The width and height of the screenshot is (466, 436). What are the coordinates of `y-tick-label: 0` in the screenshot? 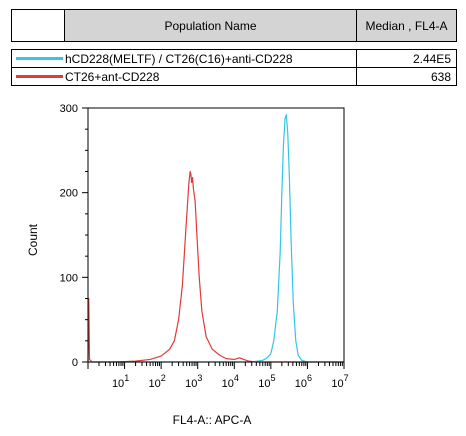 It's located at (75, 363).